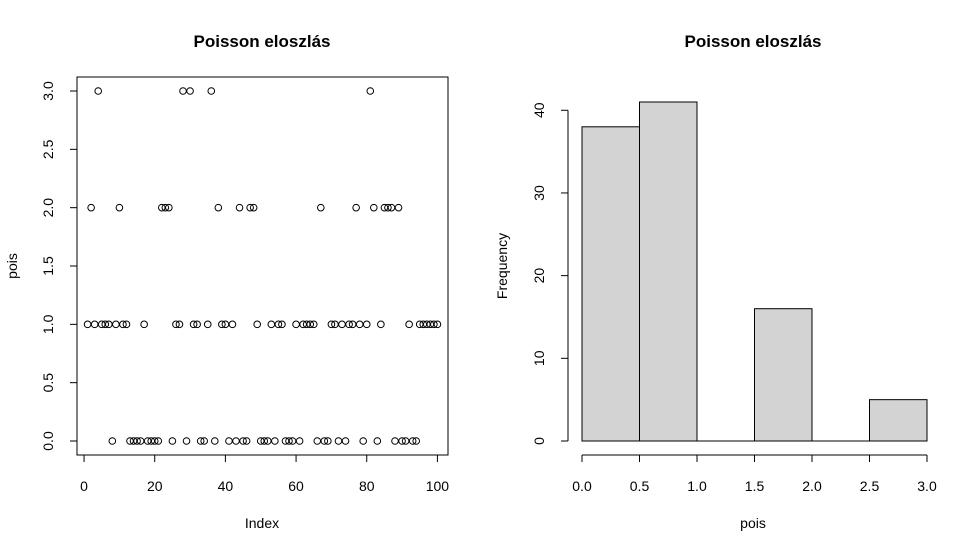  What do you see at coordinates (262, 523) in the screenshot?
I see `scatter-x-label: Index` at bounding box center [262, 523].